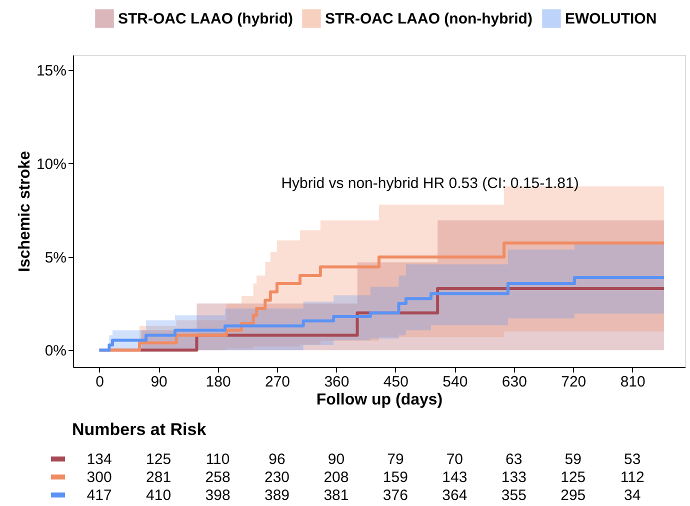 This screenshot has height=506, width=690. Describe the element at coordinates (514, 459) in the screenshot. I see `text: 63` at that location.